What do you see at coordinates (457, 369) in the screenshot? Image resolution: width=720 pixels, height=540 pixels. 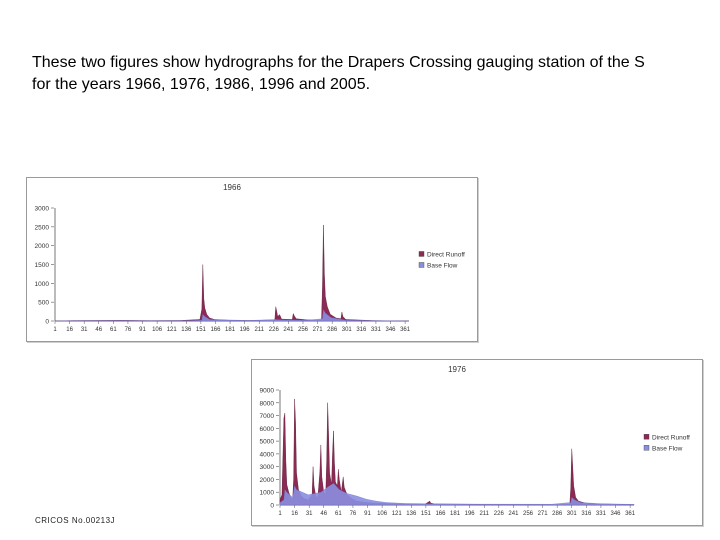 I see `chart-title: 1976` at bounding box center [457, 369].